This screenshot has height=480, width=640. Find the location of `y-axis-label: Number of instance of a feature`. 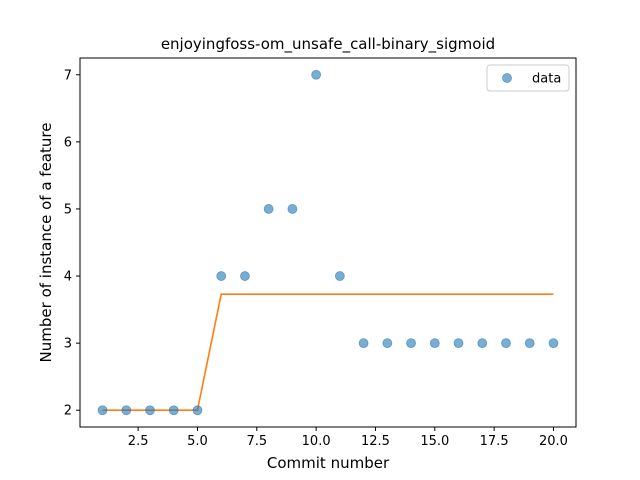

y-axis-label: Number of instance of a feature is located at coordinates (46, 243).